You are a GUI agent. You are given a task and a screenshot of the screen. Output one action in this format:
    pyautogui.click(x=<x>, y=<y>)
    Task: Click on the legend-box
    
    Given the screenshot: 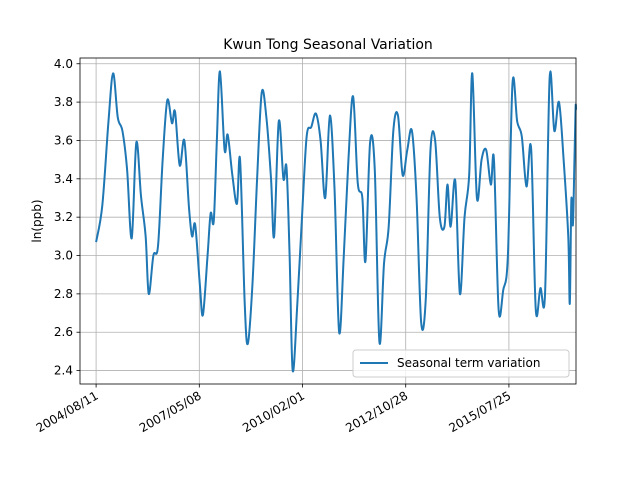 What is the action you would take?
    pyautogui.click(x=461, y=363)
    